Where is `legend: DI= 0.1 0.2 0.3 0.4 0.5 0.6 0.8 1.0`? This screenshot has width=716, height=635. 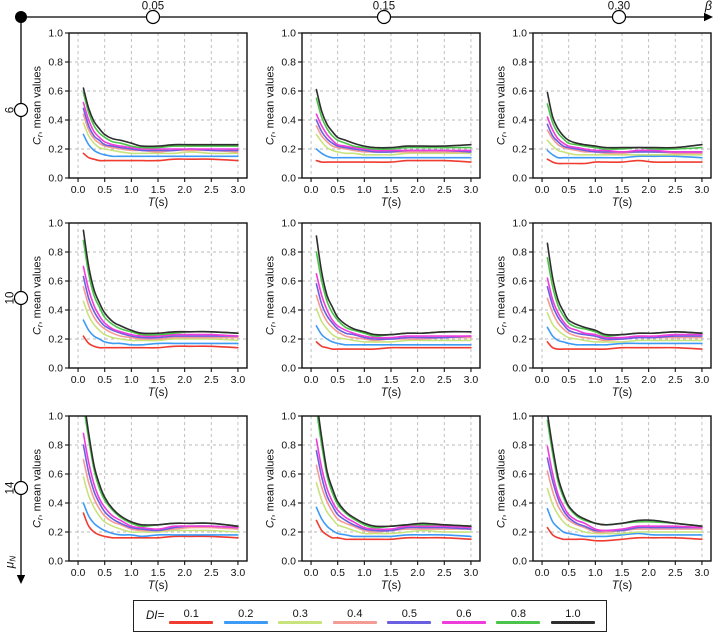
legend: DI= 0.1 0.2 0.3 0.4 0.5 0.6 0.8 1.0 is located at coordinates (370, 616).